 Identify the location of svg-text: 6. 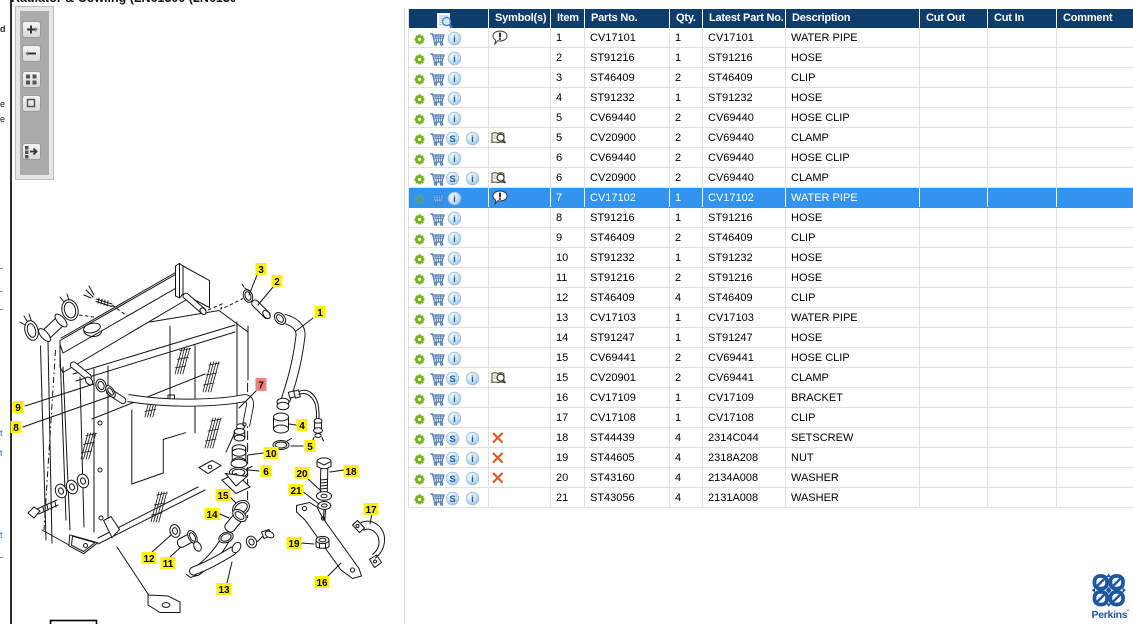
(266, 472).